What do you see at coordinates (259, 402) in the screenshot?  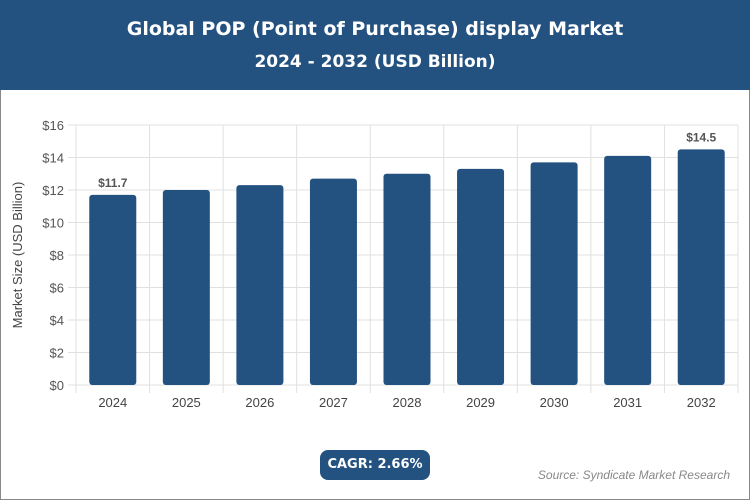 I see `x-tick-label: 2026` at bounding box center [259, 402].